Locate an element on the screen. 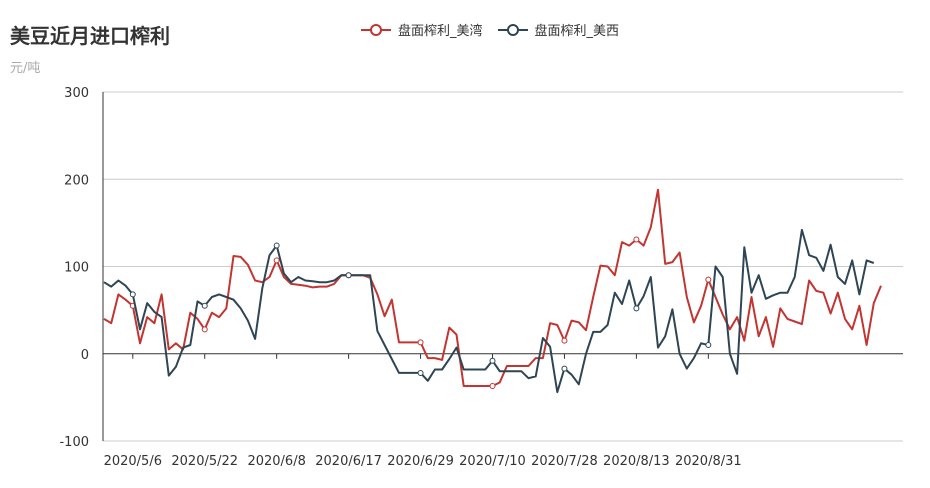 The width and height of the screenshot is (930, 488). x-tick-label: 2020/8/31 is located at coordinates (708, 461).